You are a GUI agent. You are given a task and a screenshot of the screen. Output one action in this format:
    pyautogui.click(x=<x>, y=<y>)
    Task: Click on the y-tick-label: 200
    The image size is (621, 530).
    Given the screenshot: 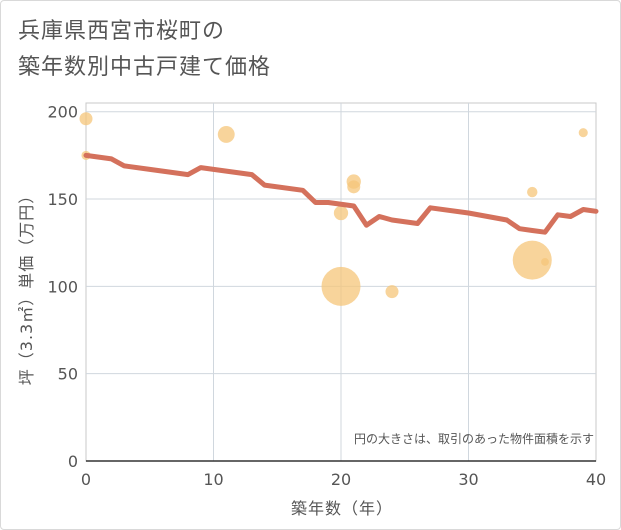 What is the action you would take?
    pyautogui.click(x=62, y=112)
    